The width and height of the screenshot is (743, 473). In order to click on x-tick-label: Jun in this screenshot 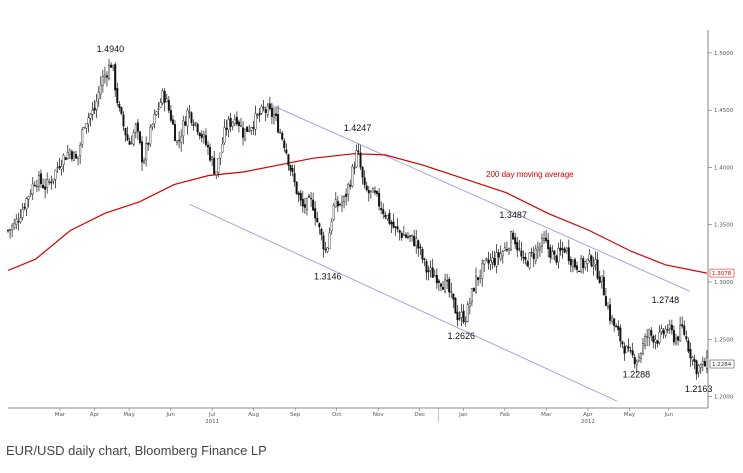, I will do `click(669, 415)`.